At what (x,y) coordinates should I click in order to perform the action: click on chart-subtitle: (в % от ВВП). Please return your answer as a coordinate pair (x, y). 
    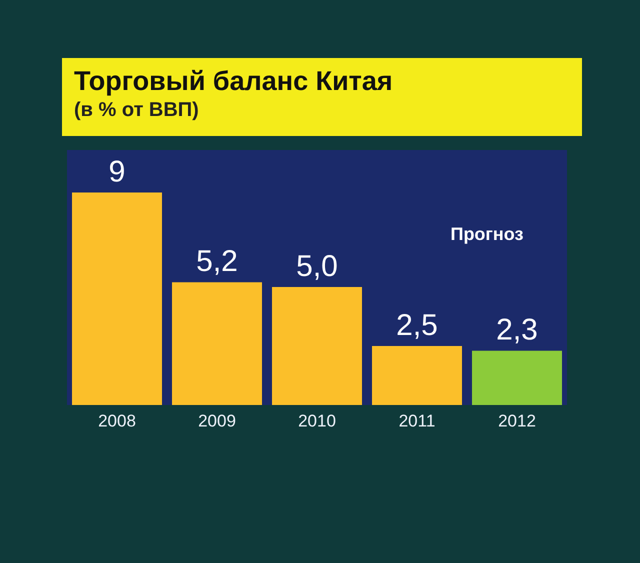
    Looking at the image, I should click on (137, 110).